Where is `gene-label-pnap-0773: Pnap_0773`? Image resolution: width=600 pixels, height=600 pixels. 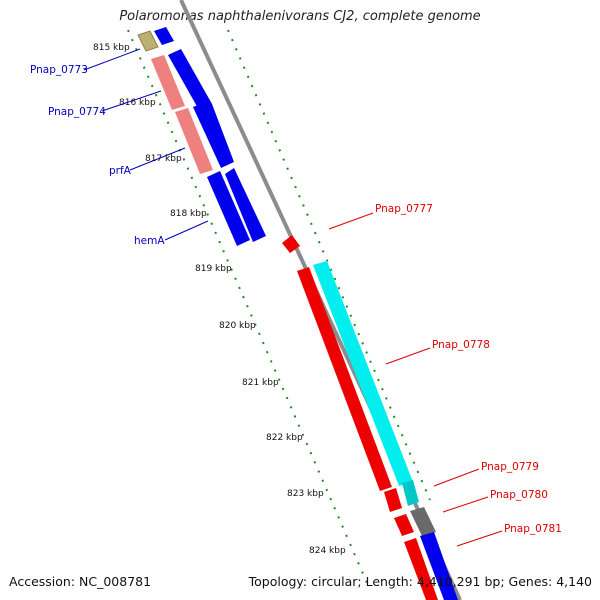 gene-label-pnap-0773: Pnap_0773 is located at coordinates (59, 70).